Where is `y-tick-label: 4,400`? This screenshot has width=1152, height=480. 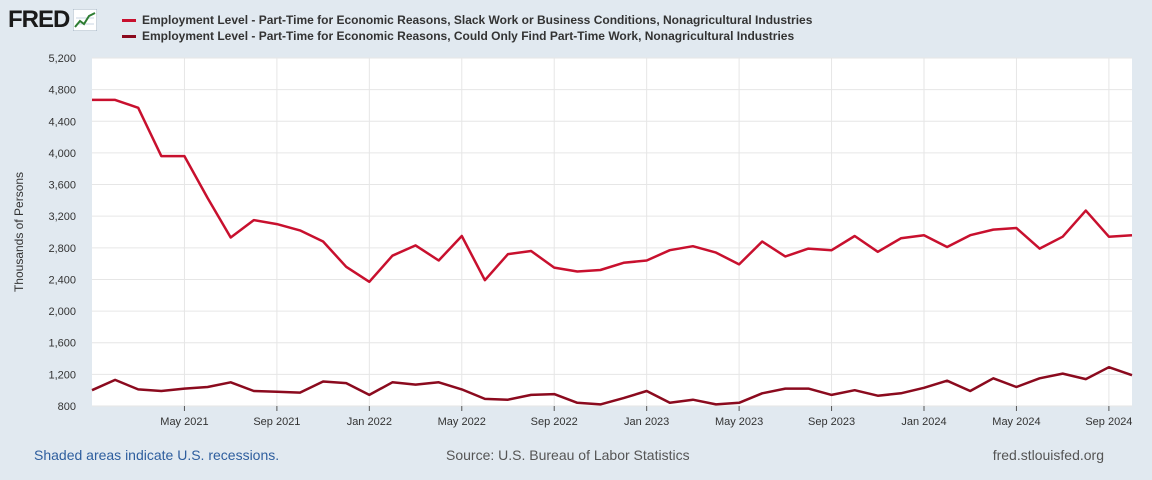
y-tick-label: 4,400 is located at coordinates (62, 122).